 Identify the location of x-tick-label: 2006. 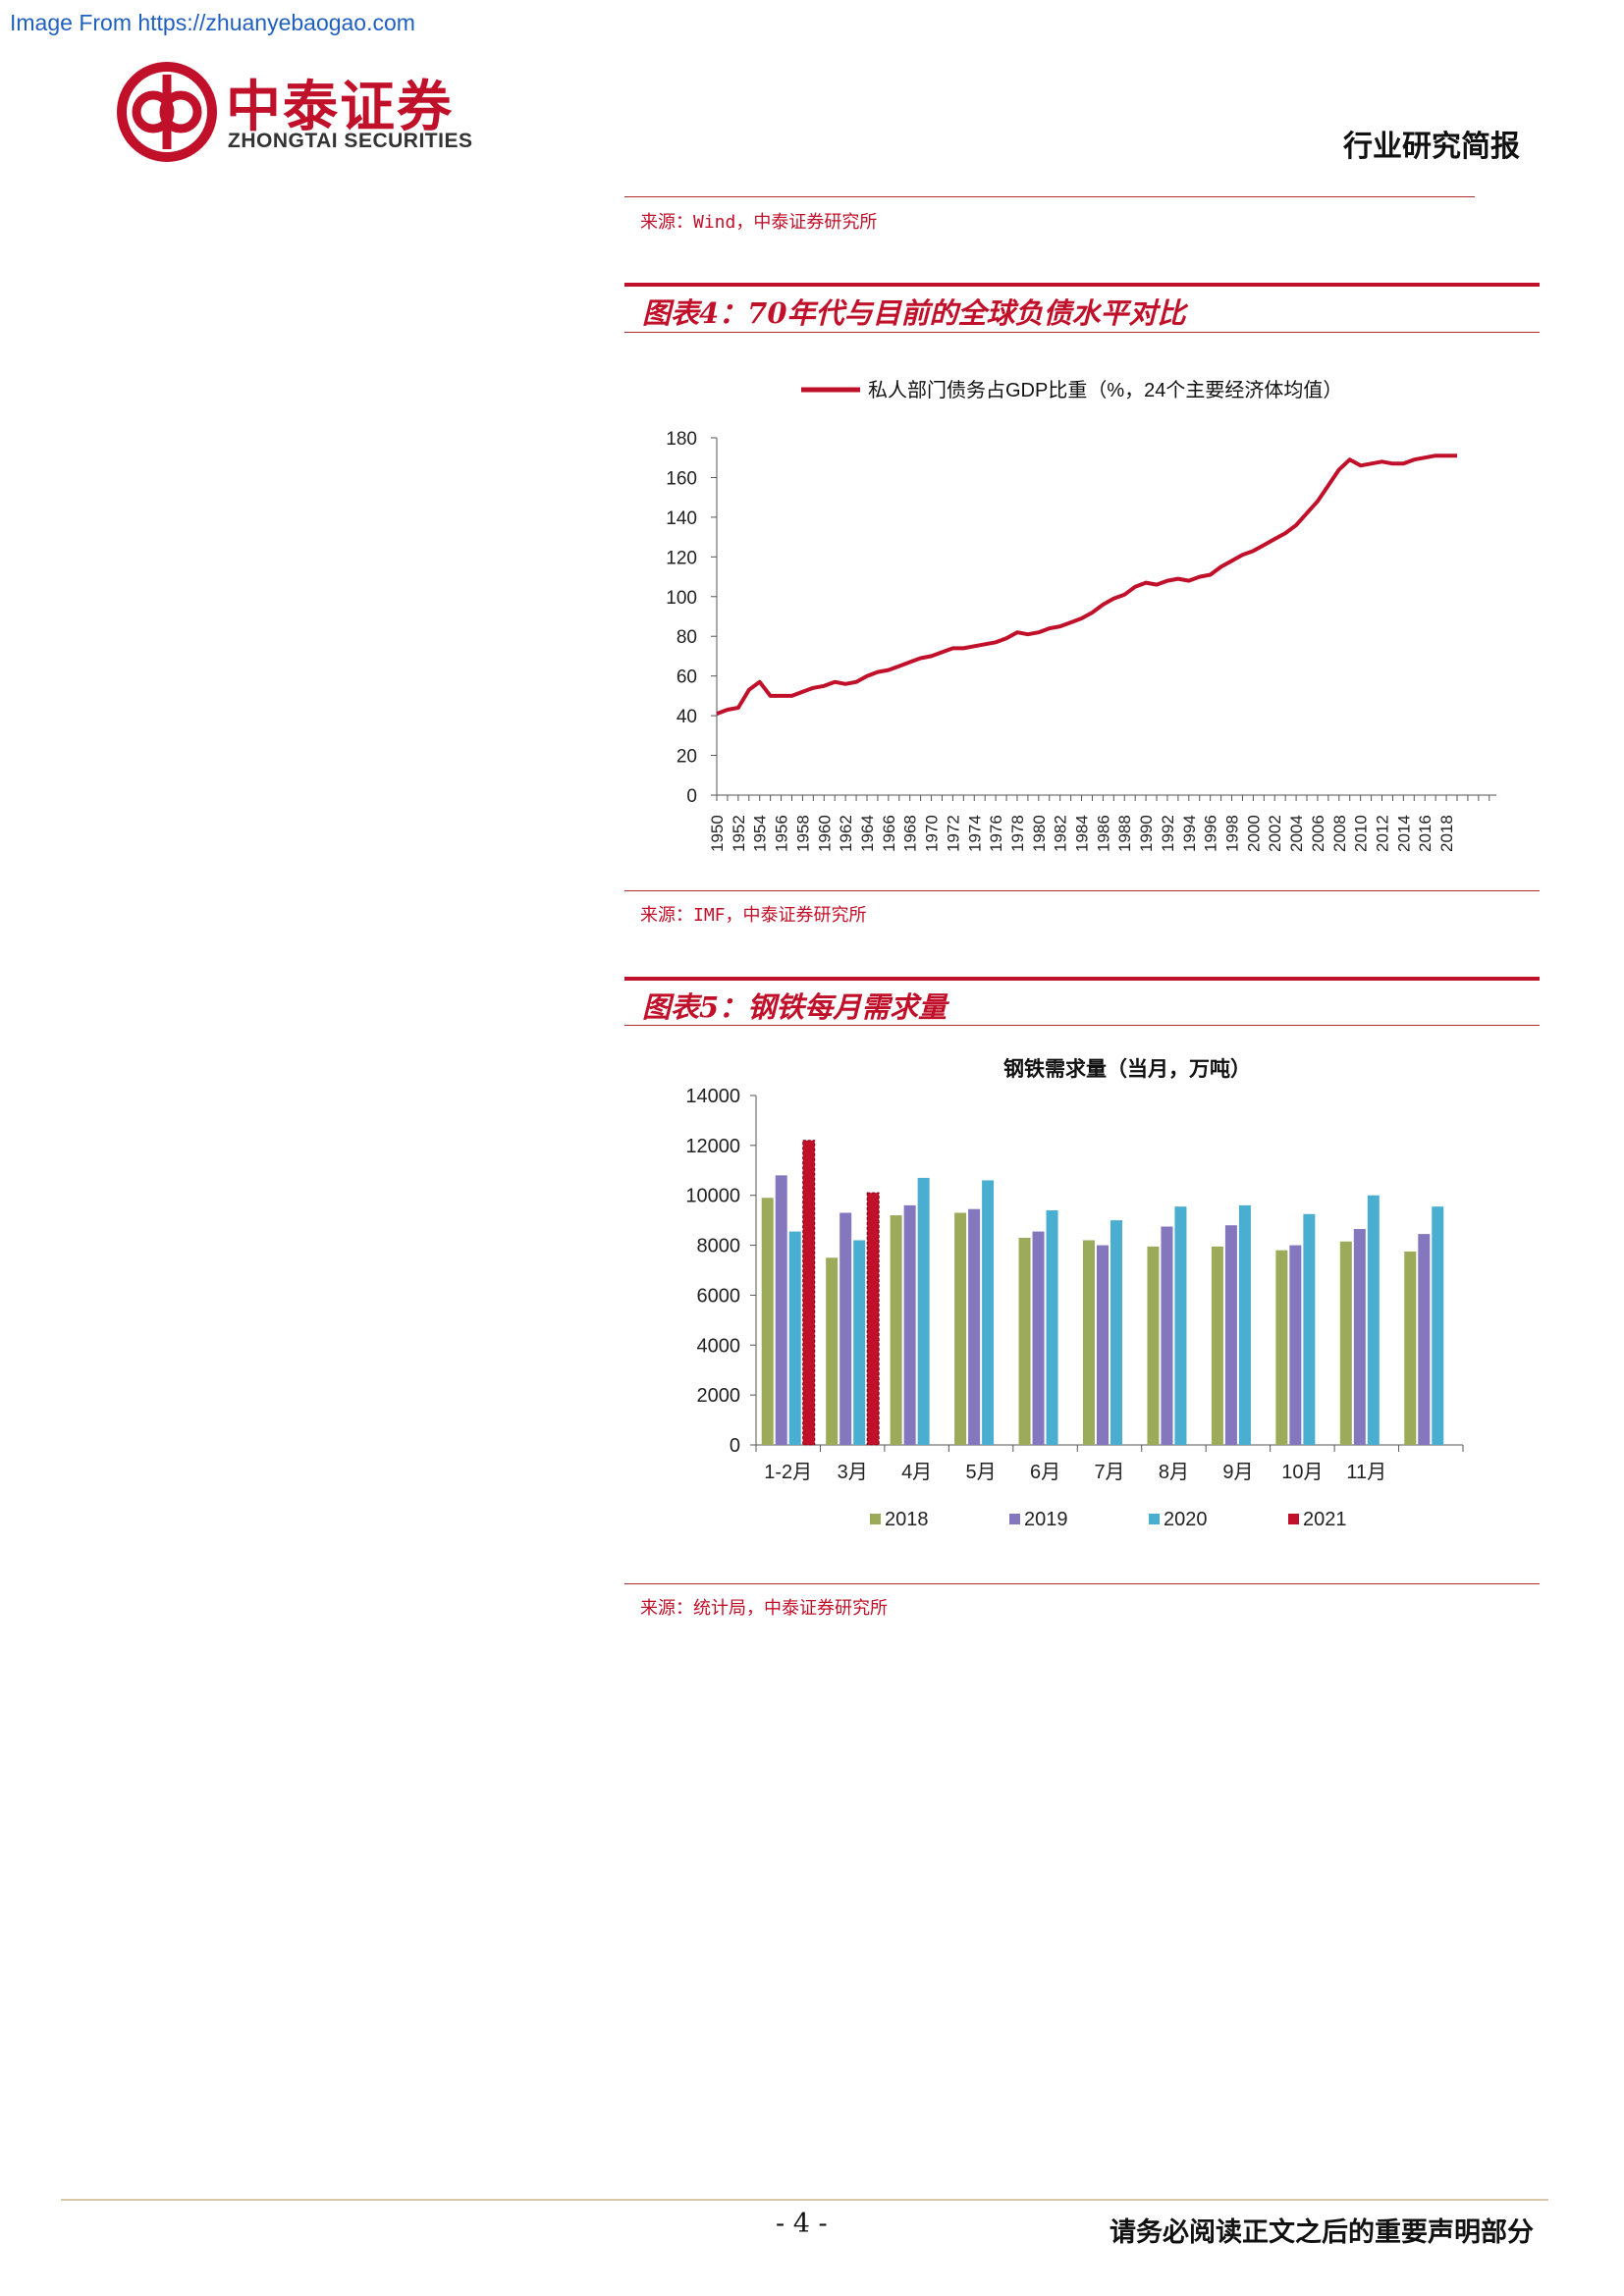
(1318, 834).